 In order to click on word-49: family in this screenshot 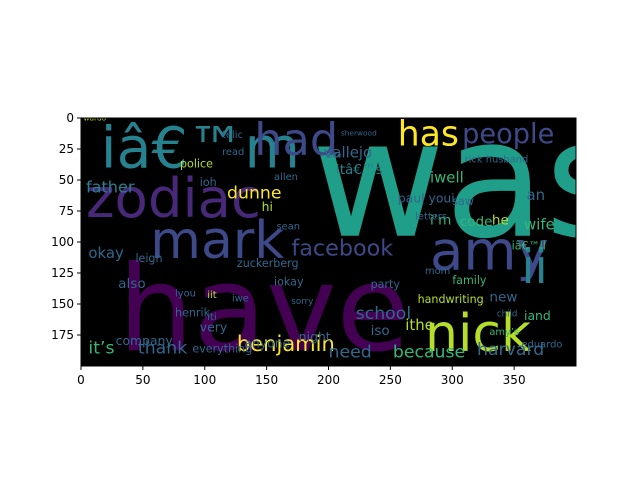, I will do `click(469, 280)`.